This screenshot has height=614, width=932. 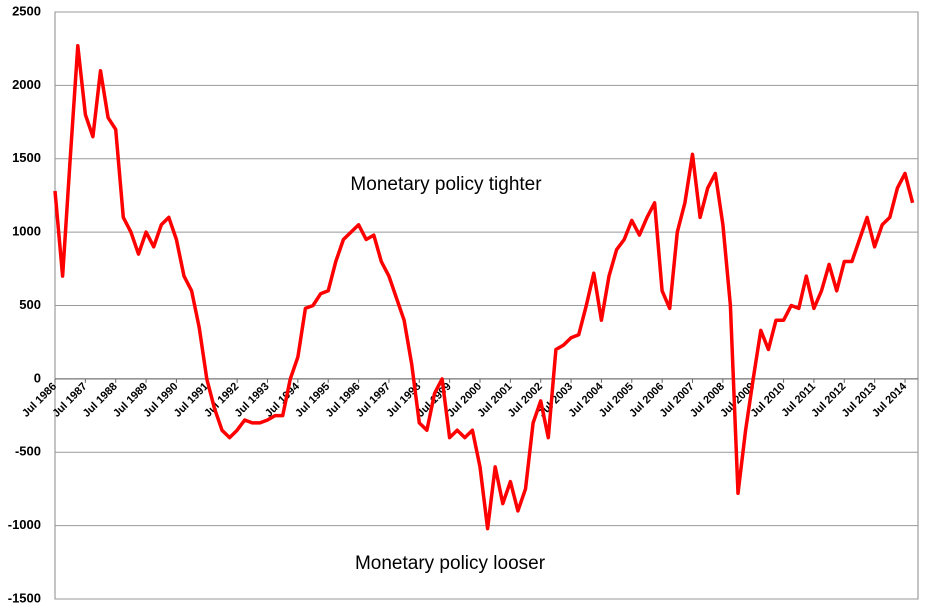 I want to click on x-tick-label: Jul 2014, so click(x=890, y=400).